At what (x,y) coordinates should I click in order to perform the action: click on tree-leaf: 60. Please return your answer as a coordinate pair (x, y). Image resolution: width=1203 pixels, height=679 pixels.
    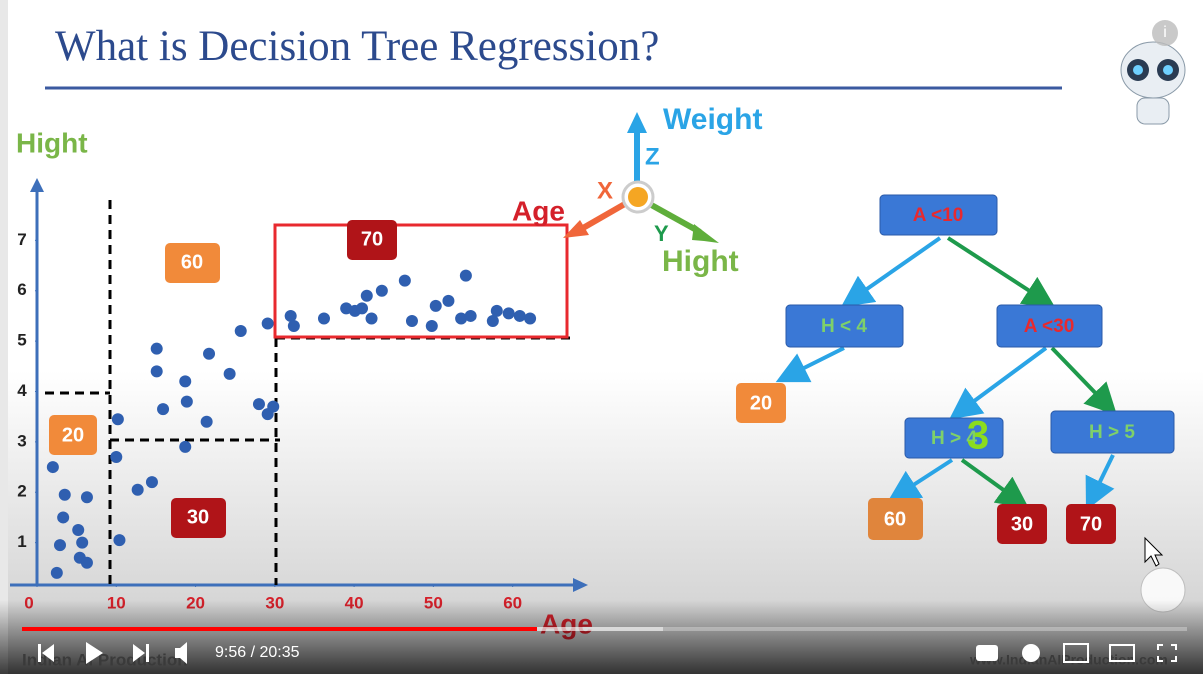
    Looking at the image, I should click on (895, 519).